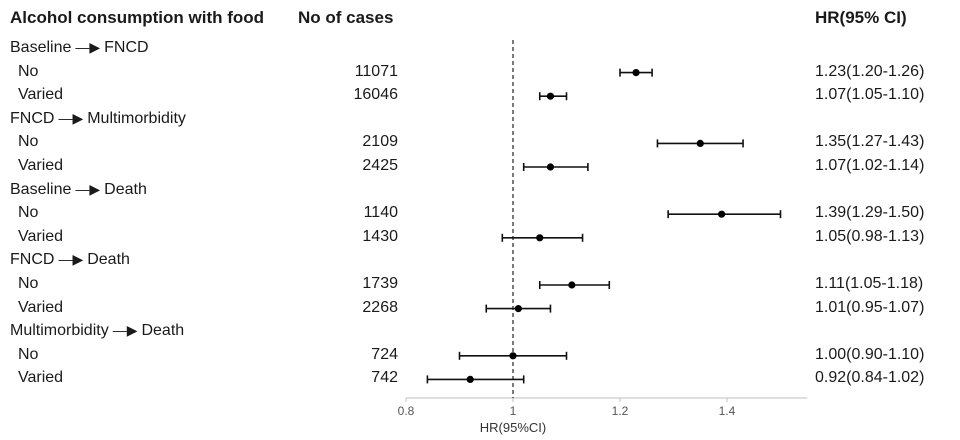 The width and height of the screenshot is (960, 440). I want to click on cases-column-header: No of cases, so click(346, 17).